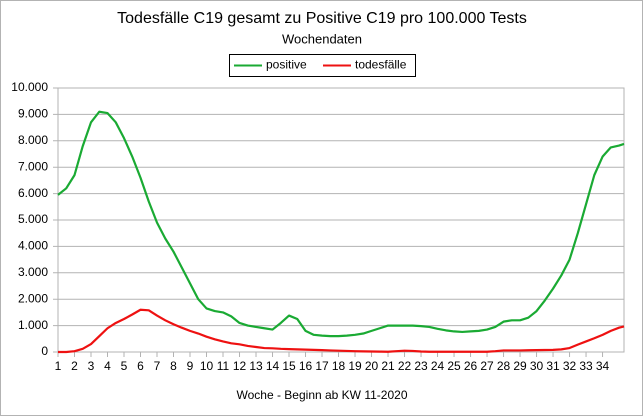 Image resolution: width=643 pixels, height=416 pixels. What do you see at coordinates (33, 193) in the screenshot?
I see `y-tick-label: 6.000` at bounding box center [33, 193].